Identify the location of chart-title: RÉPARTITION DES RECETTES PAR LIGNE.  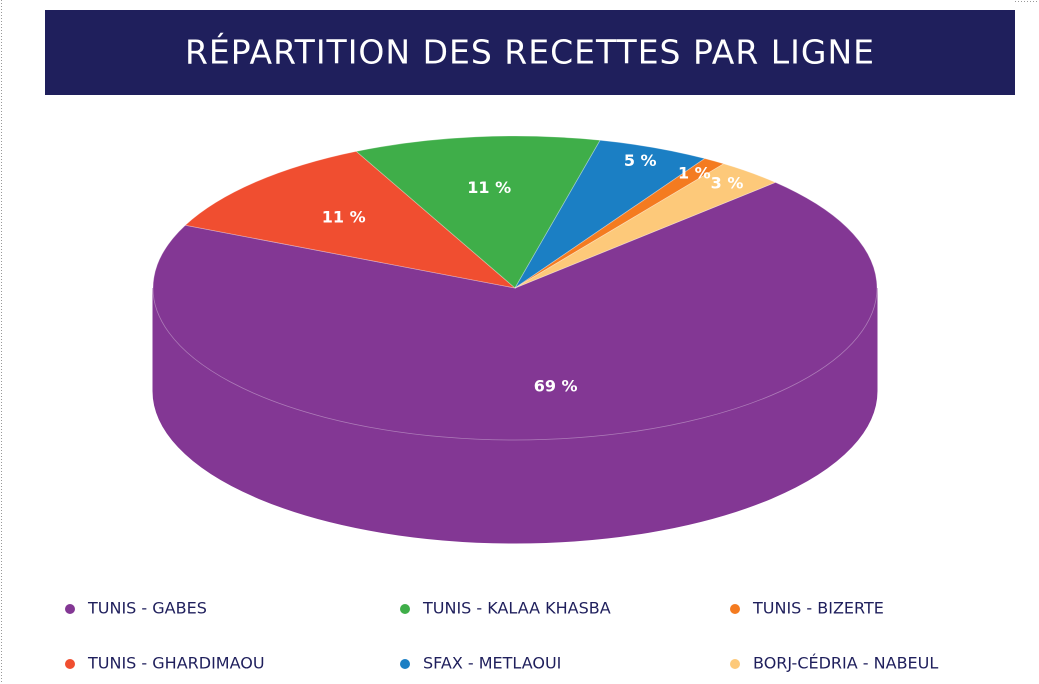
(530, 52).